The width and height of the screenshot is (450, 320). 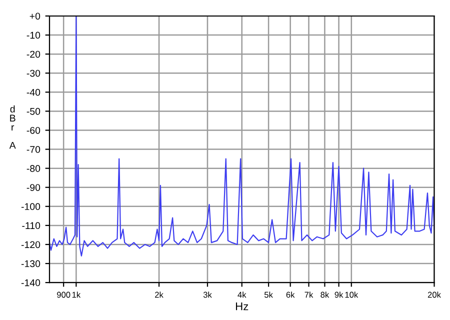 What do you see at coordinates (33, 168) in the screenshot?
I see `y-tick-label: -80` at bounding box center [33, 168].